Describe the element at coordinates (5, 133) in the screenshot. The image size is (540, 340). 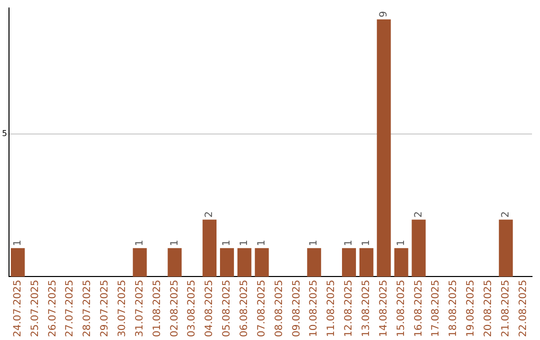
I see `y-tick-label: 5` at that location.